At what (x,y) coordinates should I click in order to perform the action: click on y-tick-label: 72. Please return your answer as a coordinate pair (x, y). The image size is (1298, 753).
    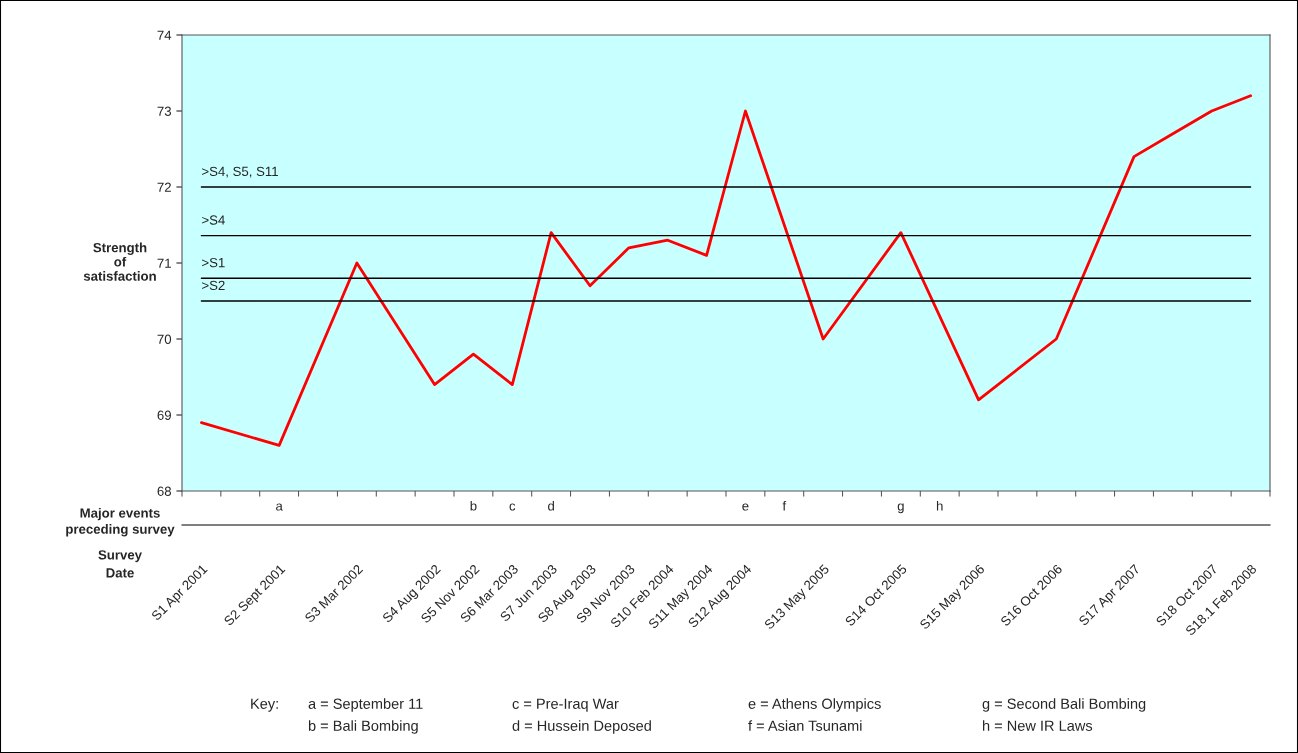
    Looking at the image, I should click on (164, 187).